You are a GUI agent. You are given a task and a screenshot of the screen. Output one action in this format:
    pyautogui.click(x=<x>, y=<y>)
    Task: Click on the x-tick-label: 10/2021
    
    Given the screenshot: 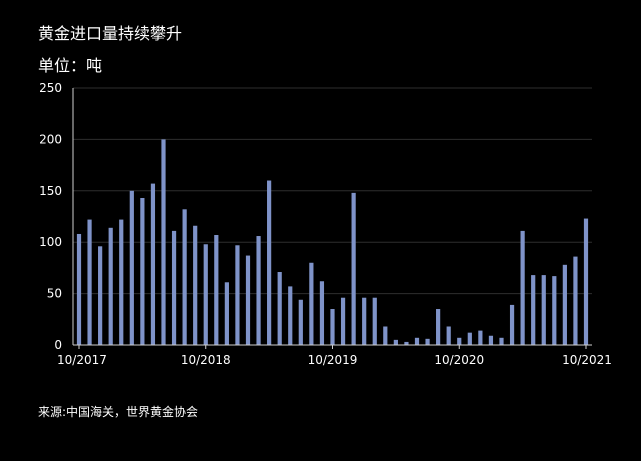 What is the action you would take?
    pyautogui.click(x=587, y=360)
    